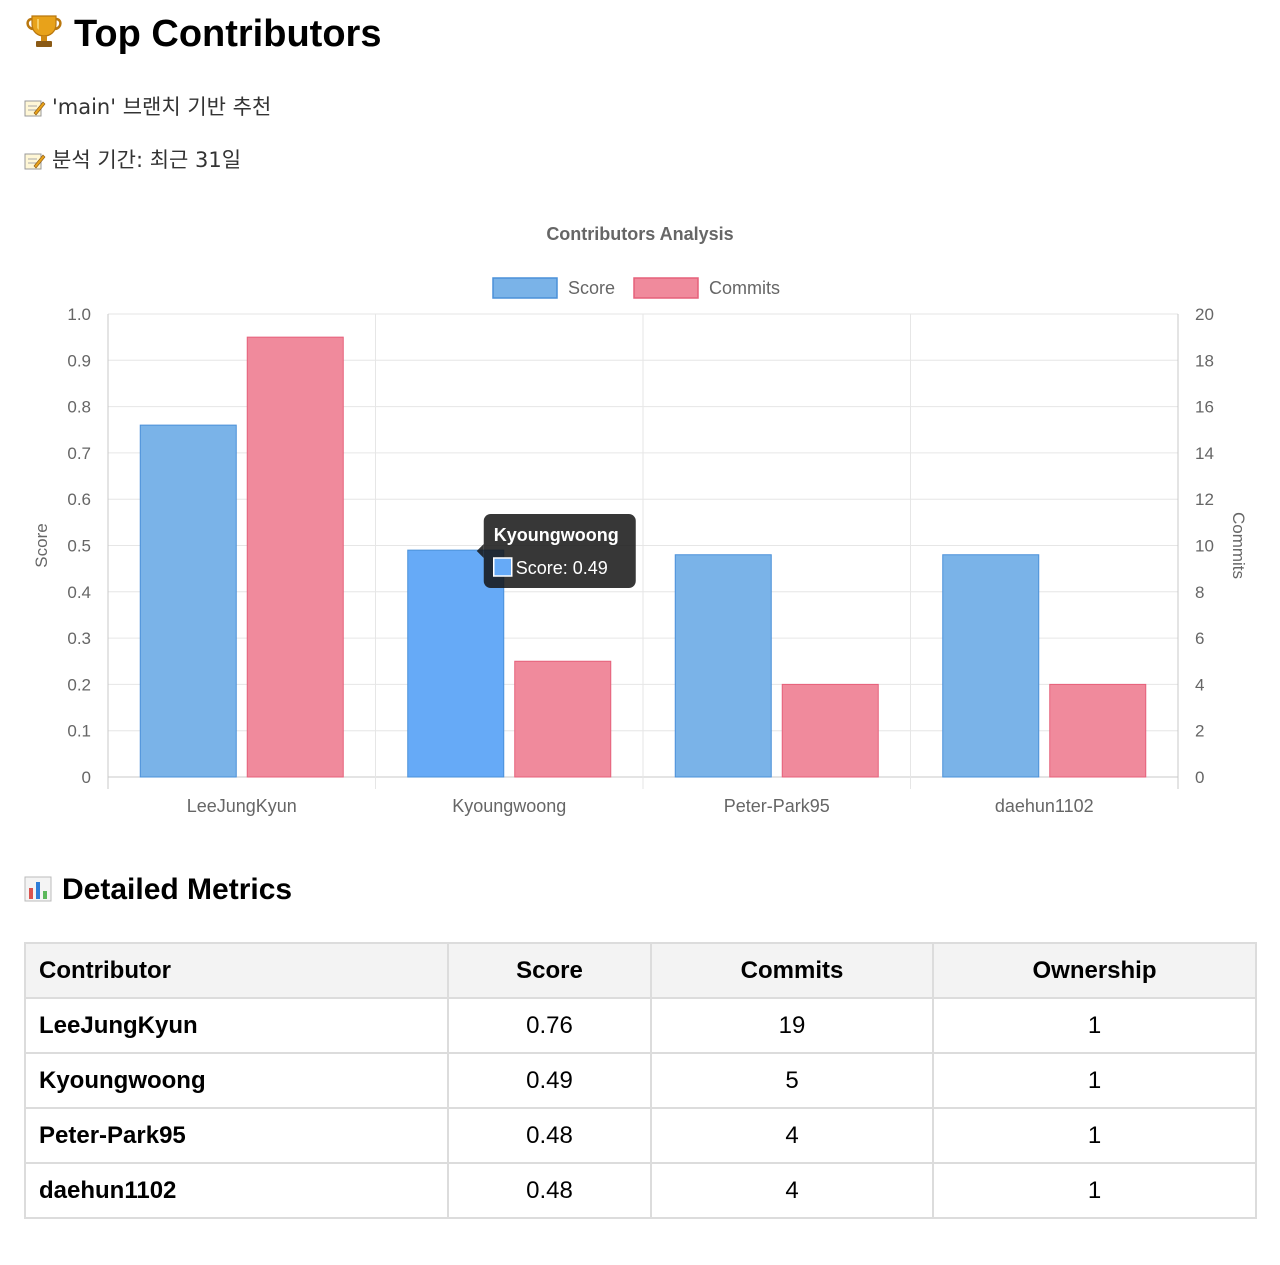 This screenshot has height=1265, width=1280. What do you see at coordinates (1204, 546) in the screenshot?
I see `y-right-tick-label: 10` at bounding box center [1204, 546].